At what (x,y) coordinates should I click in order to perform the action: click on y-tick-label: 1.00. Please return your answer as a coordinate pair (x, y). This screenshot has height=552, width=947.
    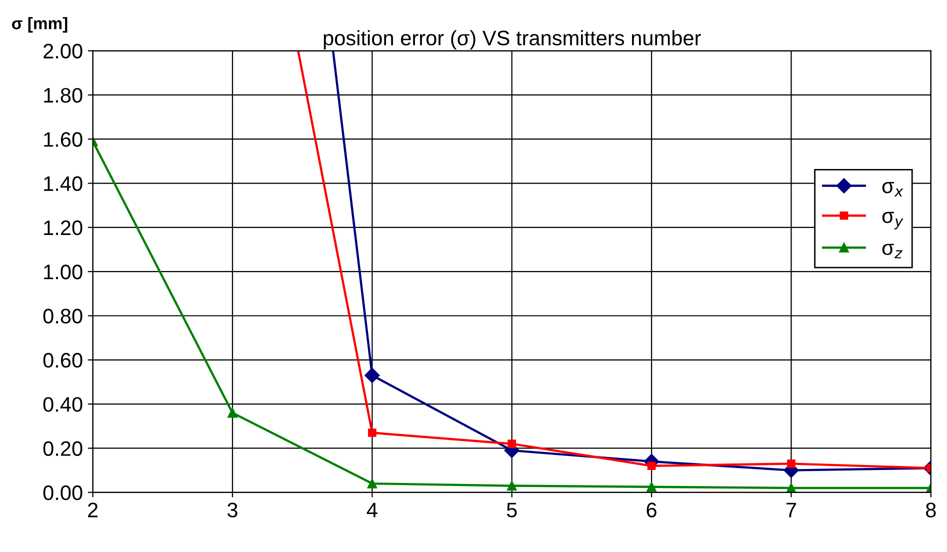
    Looking at the image, I should click on (63, 272).